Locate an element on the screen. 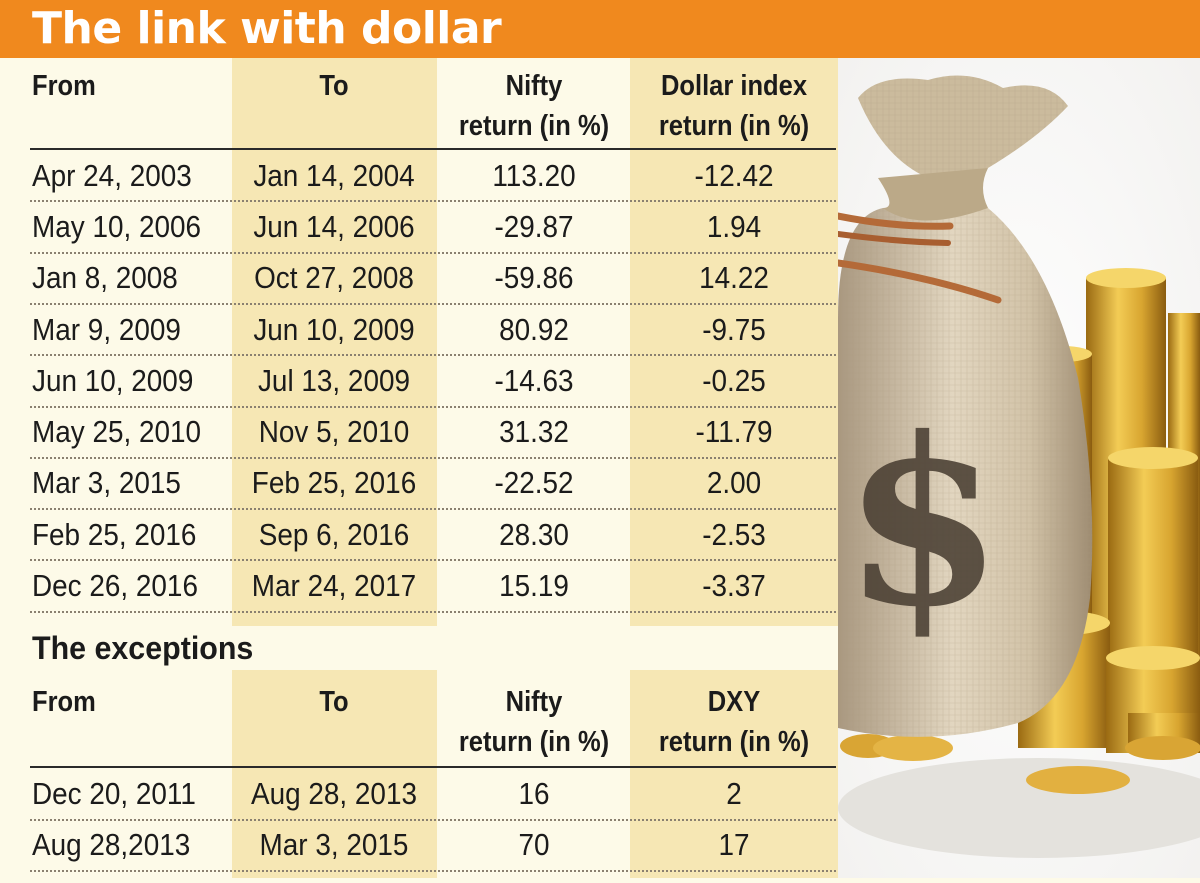  table-cell: Jan 14, 2004 is located at coordinates (334, 175).